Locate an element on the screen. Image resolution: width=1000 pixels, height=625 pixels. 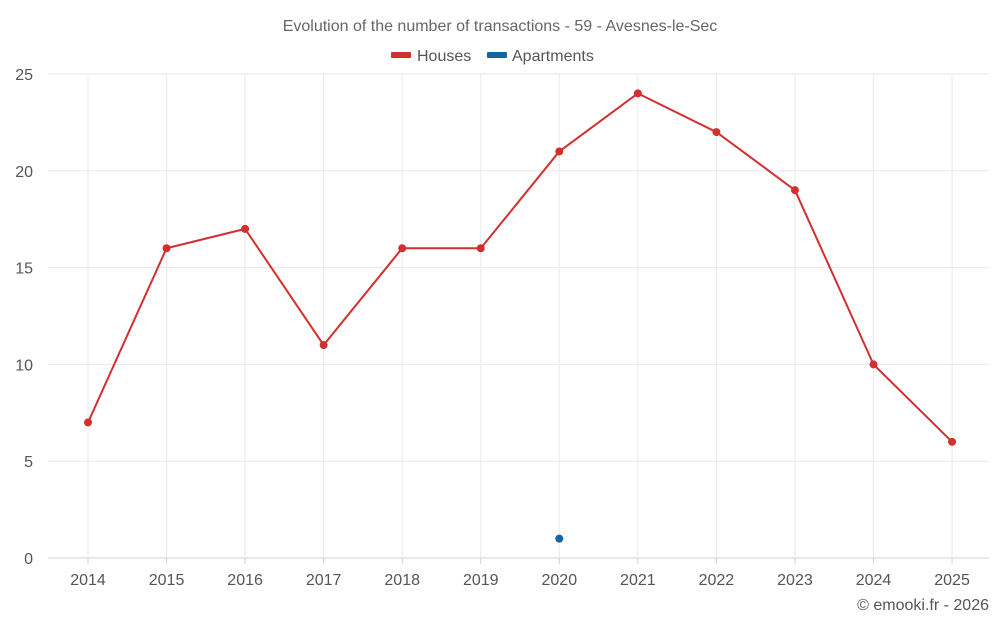
data-point-houses-2016: Houses 2016: 17 is located at coordinates (245, 228).